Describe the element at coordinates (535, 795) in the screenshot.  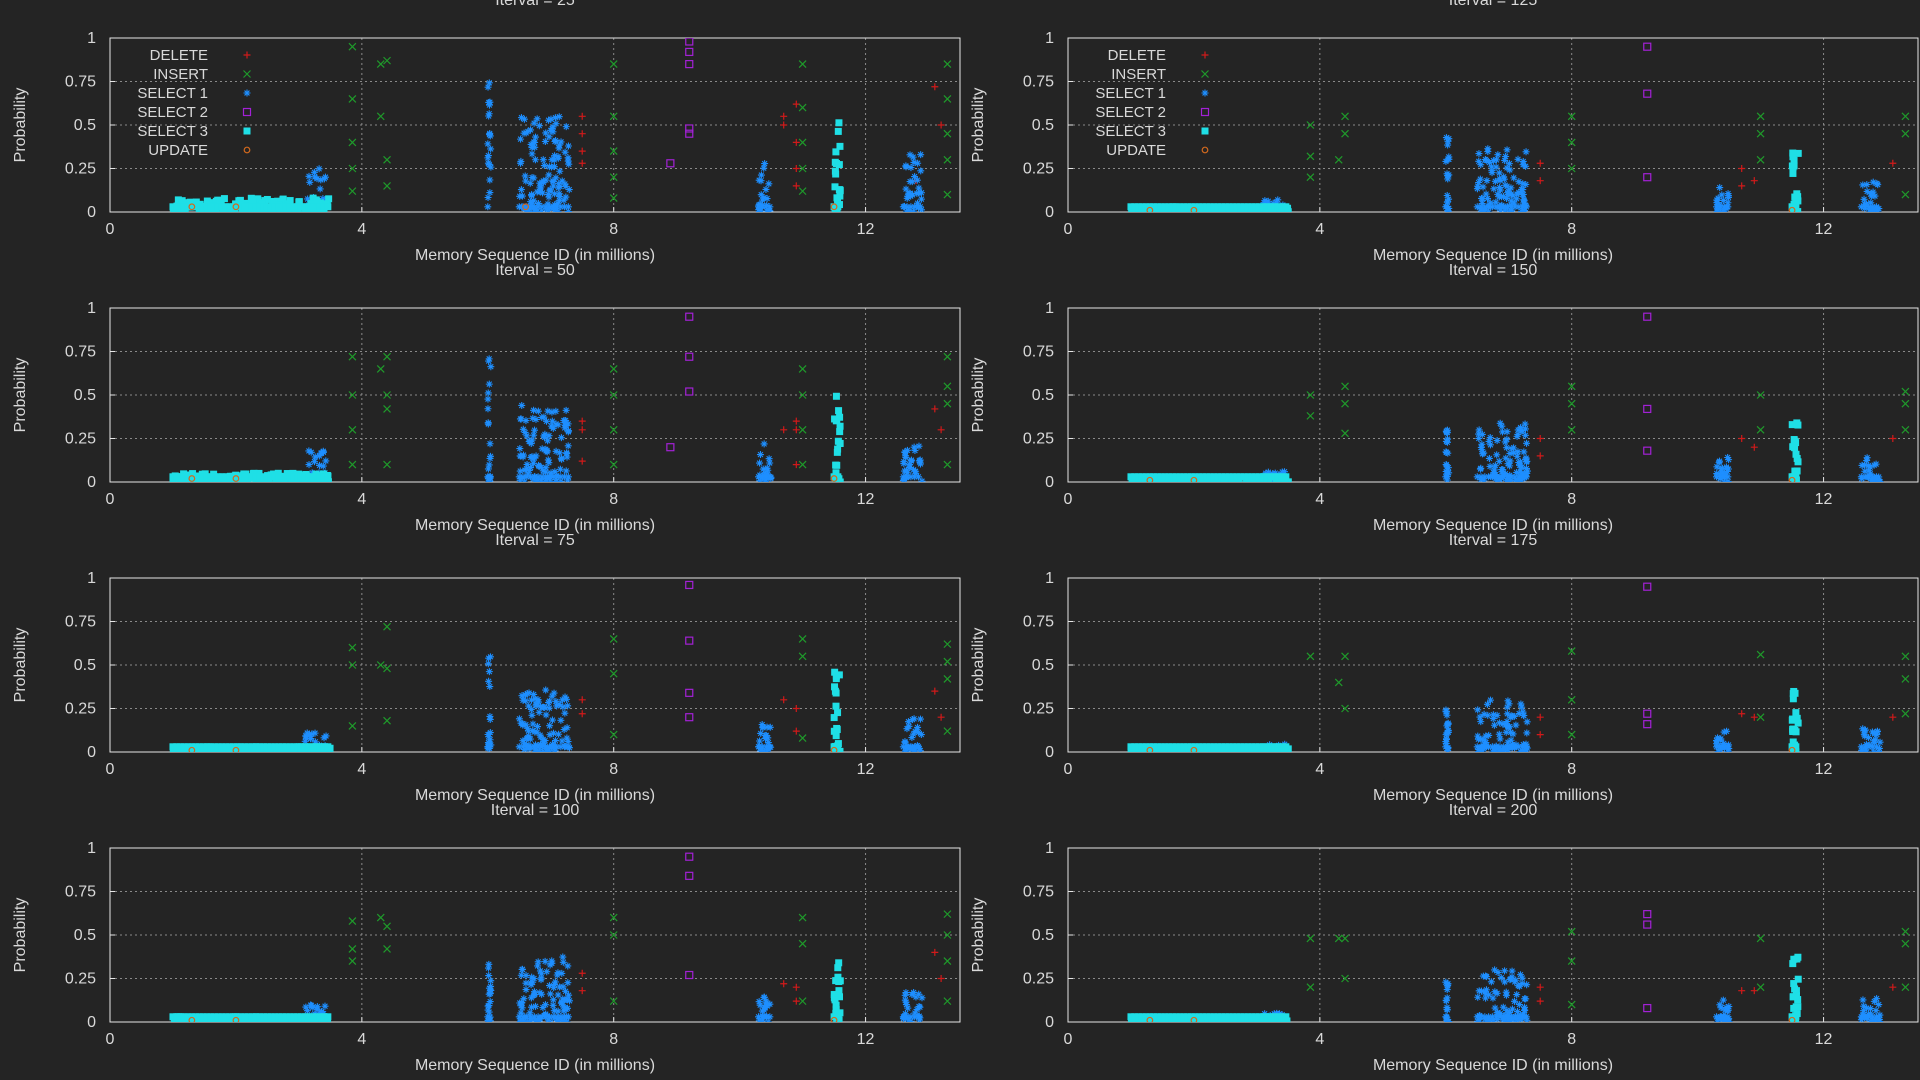
I see `x-axis-label: Memory Sequence ID (in millions)` at that location.